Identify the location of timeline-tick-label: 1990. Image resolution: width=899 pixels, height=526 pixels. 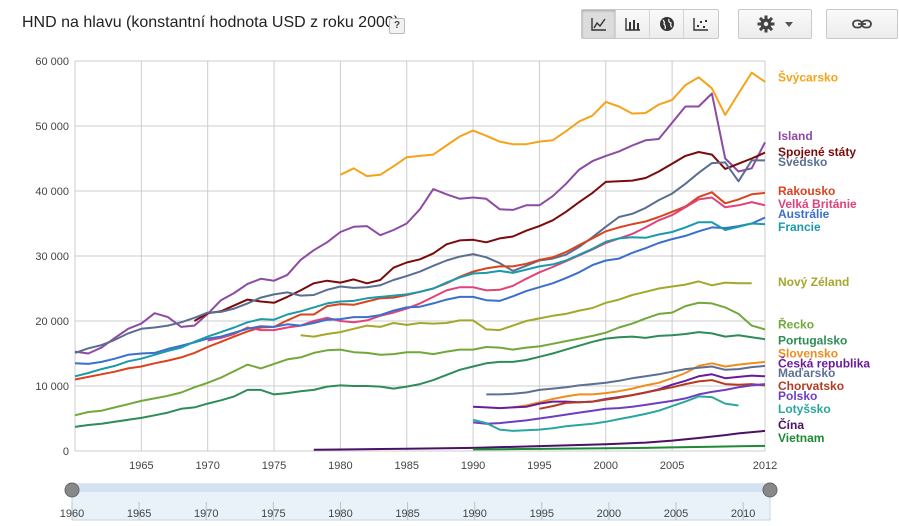
(474, 514).